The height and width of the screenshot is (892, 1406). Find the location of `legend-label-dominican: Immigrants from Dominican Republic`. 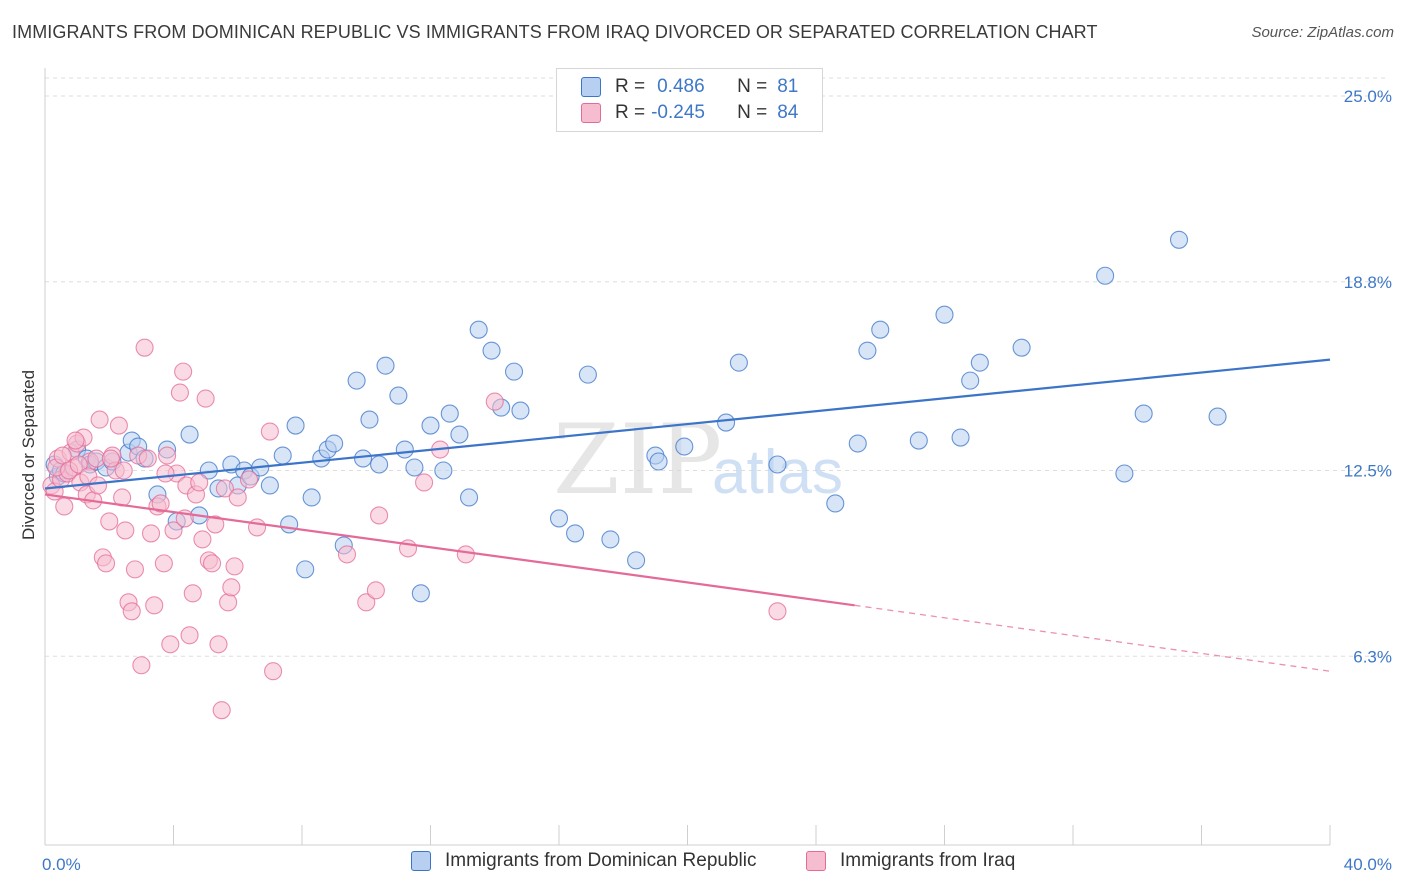

legend-label-dominican: Immigrants from Dominican Republic is located at coordinates (601, 860).